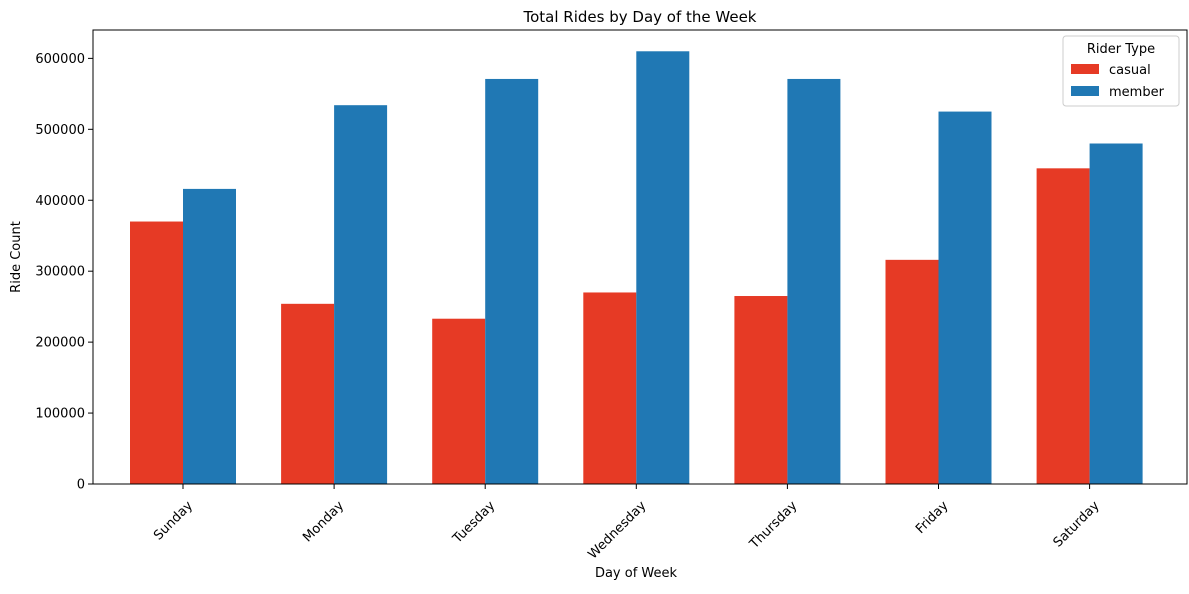  I want to click on bar-member-sunday, so click(209, 336).